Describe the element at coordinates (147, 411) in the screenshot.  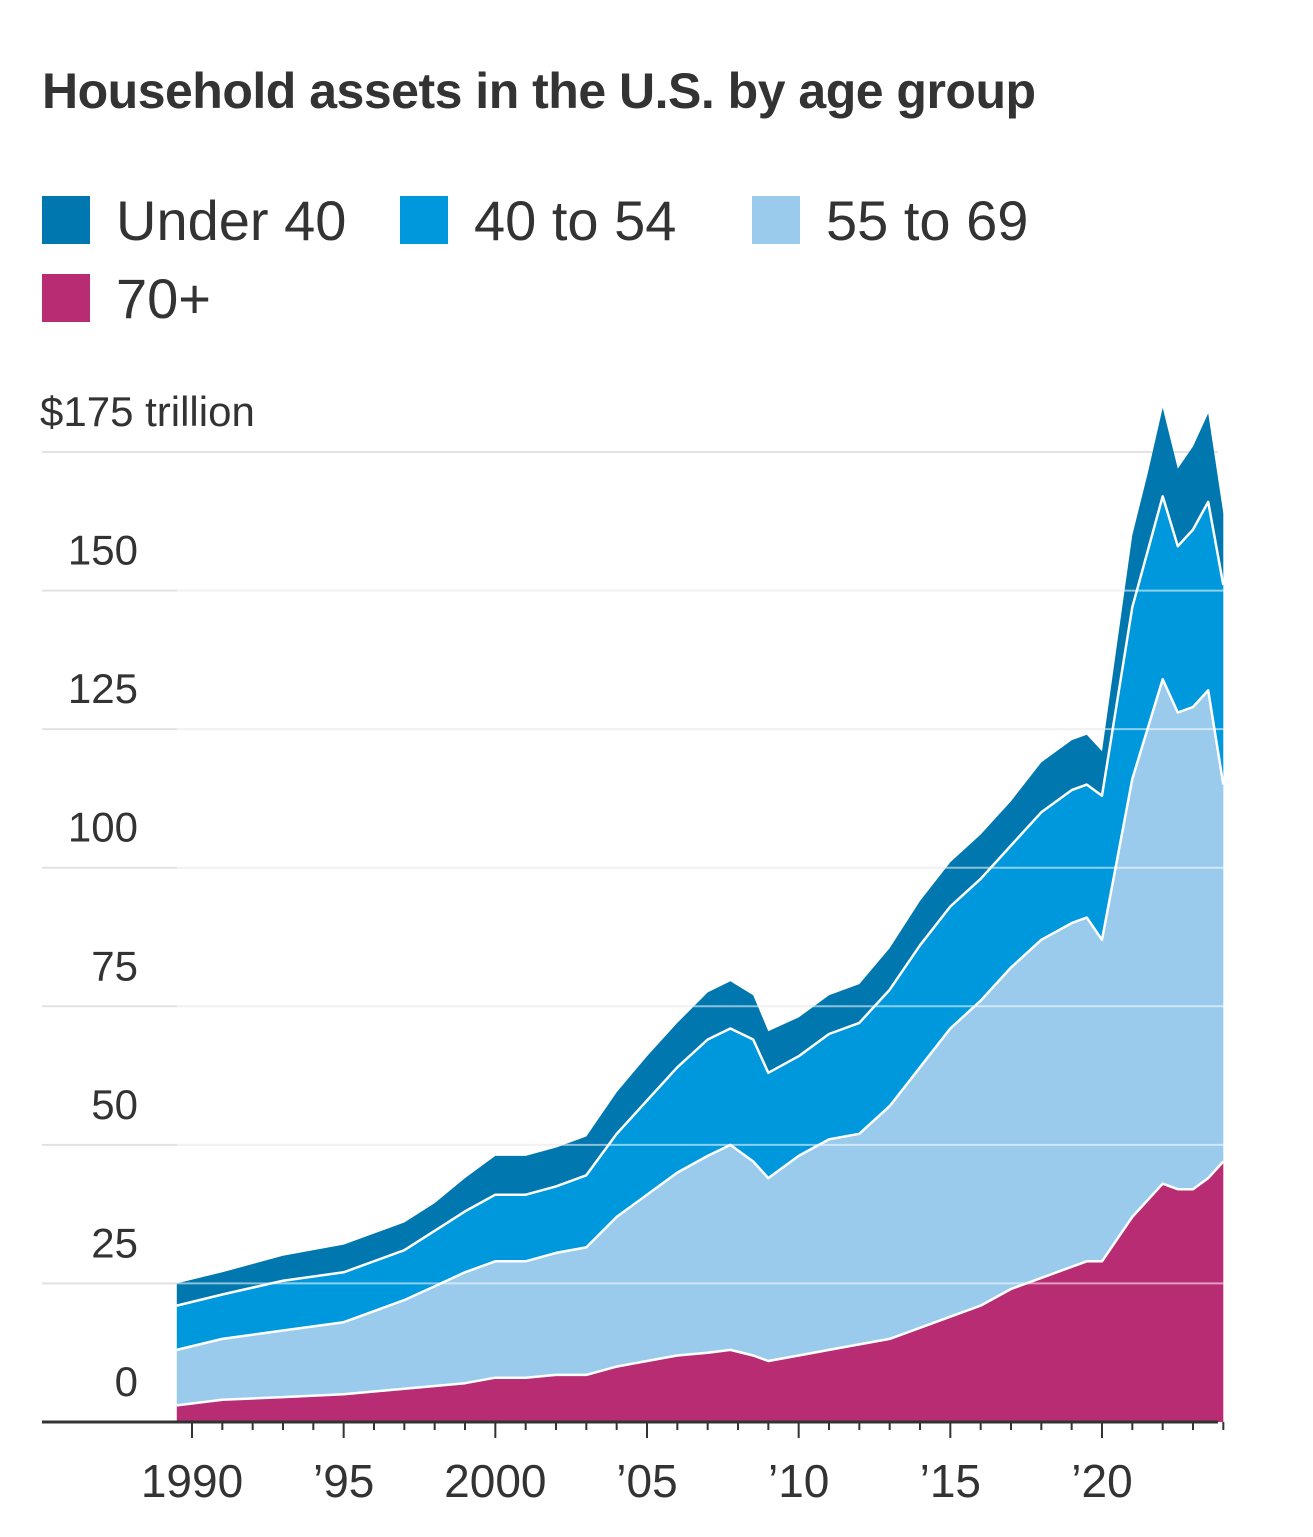
I see `y-unit-label: $175 trillion` at that location.